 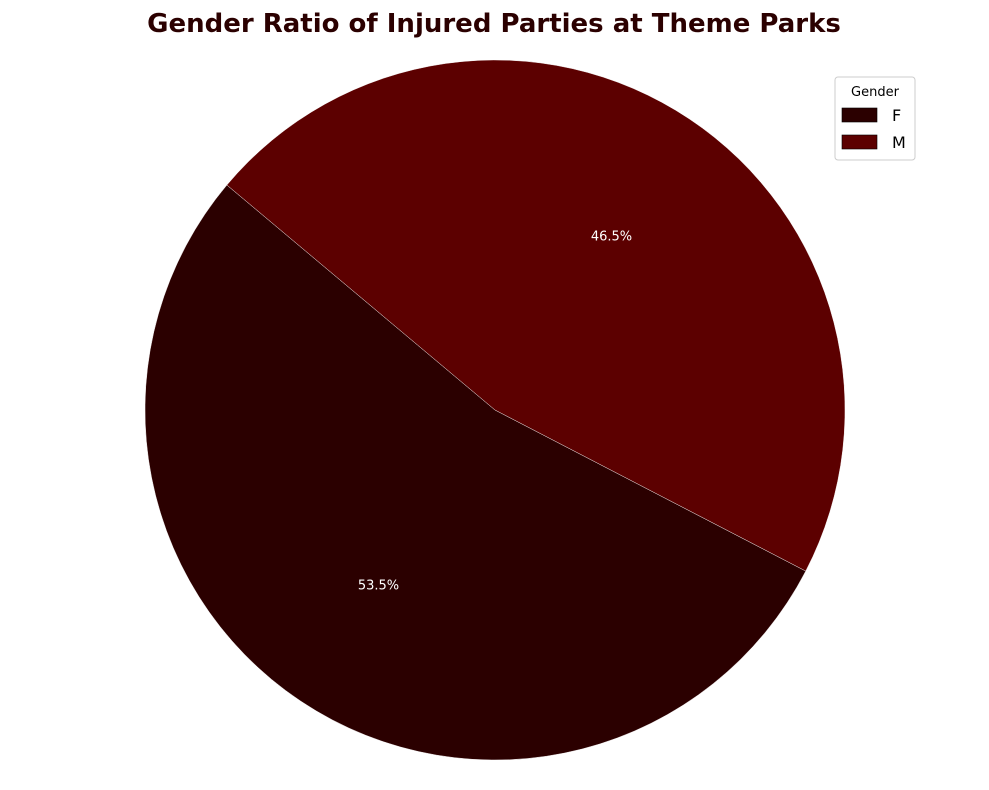 I want to click on pie-percent-label-m: 46.5%, so click(x=611, y=236).